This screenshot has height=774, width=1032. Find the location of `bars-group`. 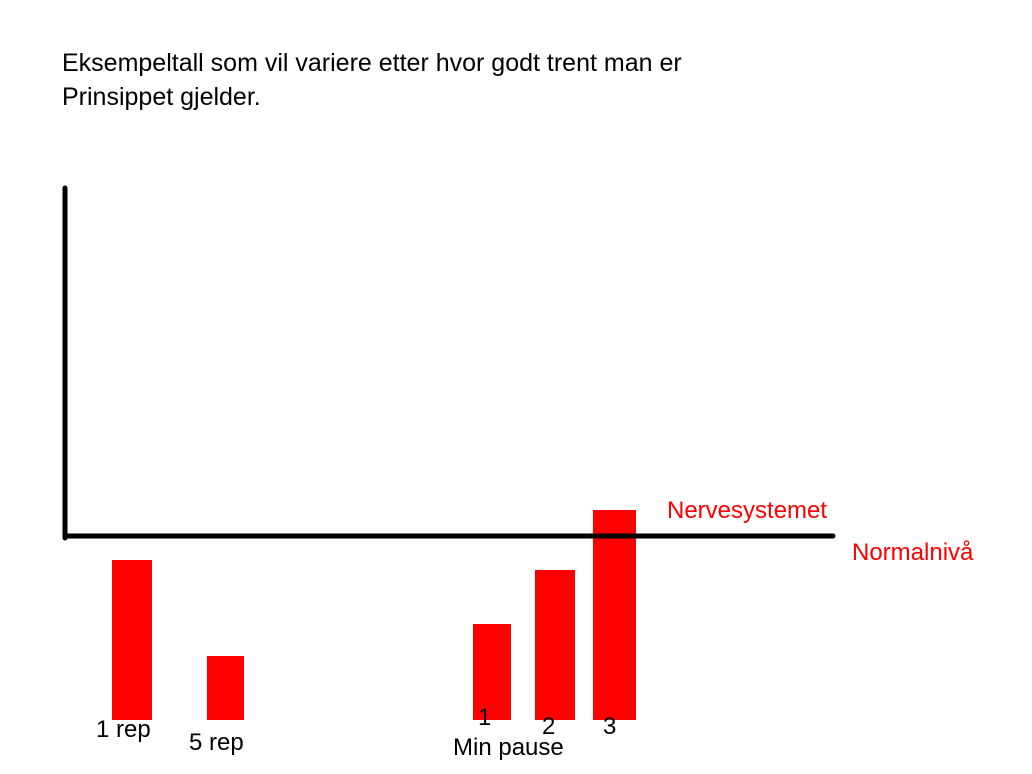

bars-group is located at coordinates (374, 615).